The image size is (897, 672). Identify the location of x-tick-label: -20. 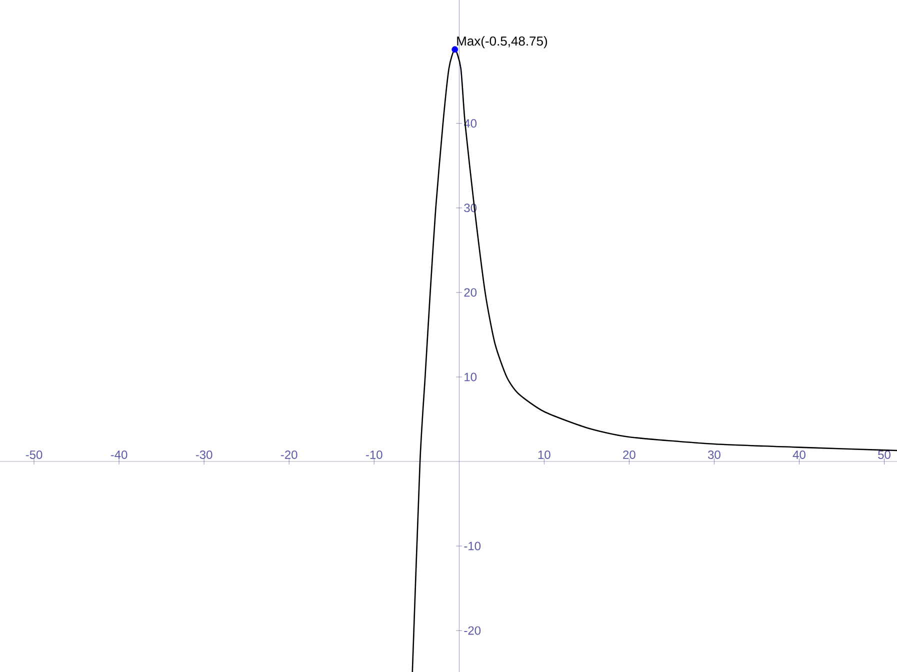
(289, 454).